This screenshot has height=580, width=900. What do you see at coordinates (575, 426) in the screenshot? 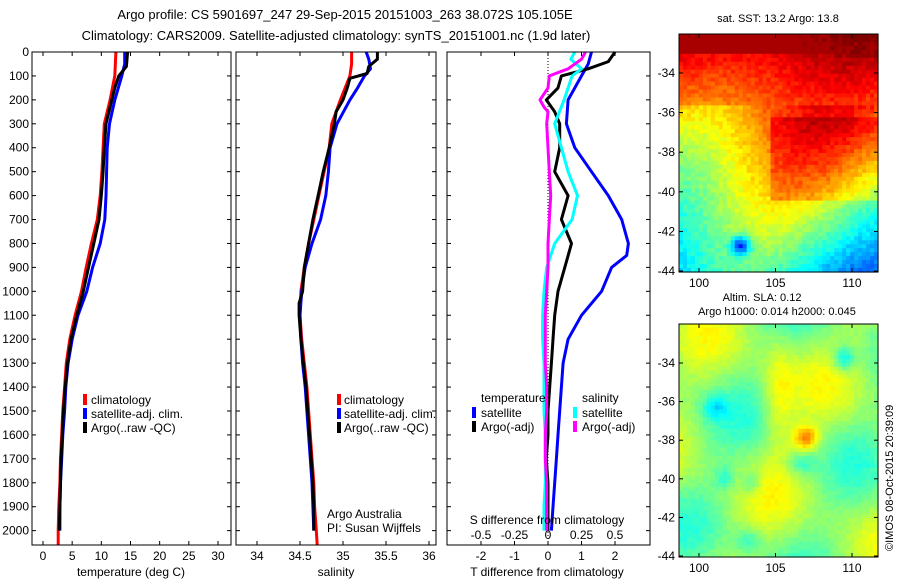
I see `legend-swatch-s-argo` at bounding box center [575, 426].